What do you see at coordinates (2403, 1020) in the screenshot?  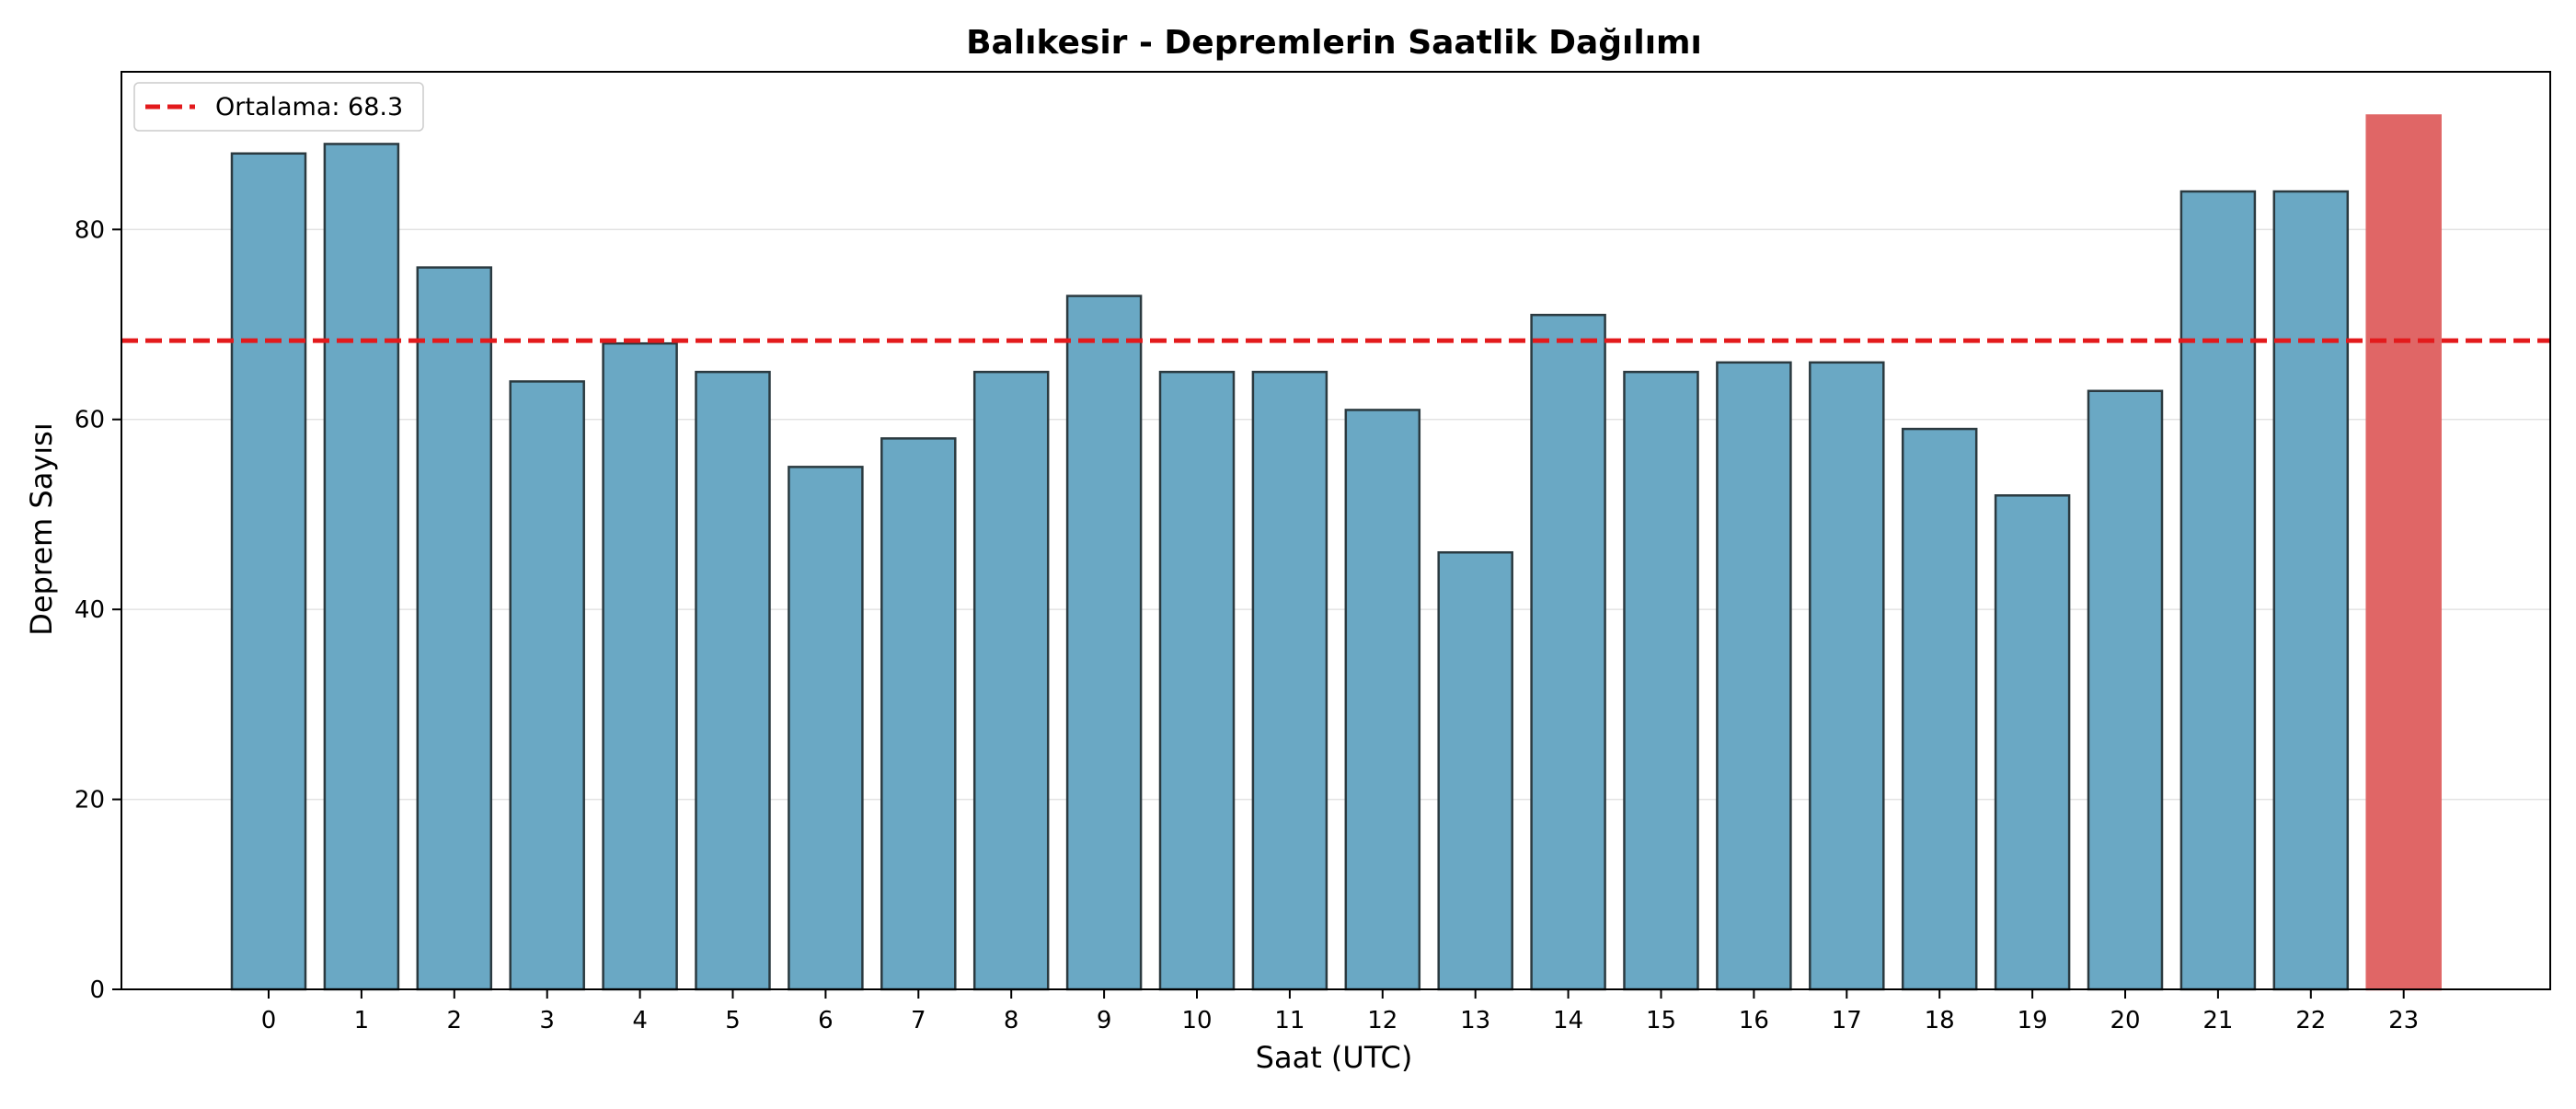 I see `x-tick-label: 23` at bounding box center [2403, 1020].